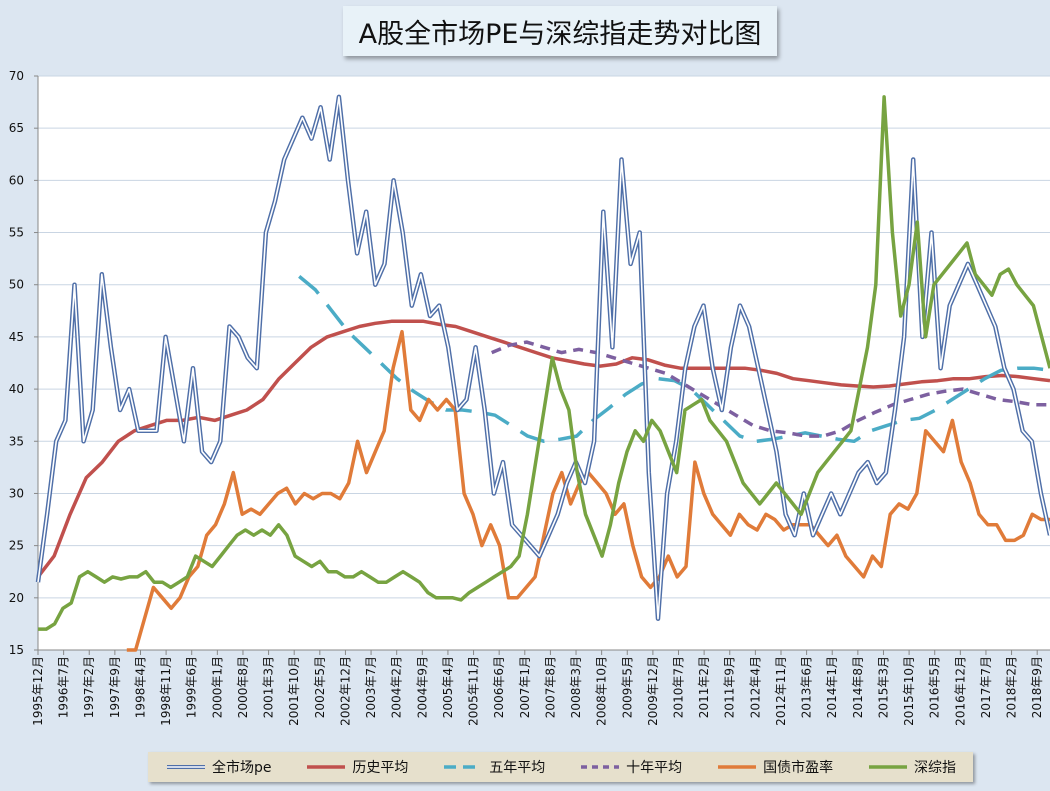  What do you see at coordinates (16, 650) in the screenshot?
I see `y-tick-label: 15` at bounding box center [16, 650].